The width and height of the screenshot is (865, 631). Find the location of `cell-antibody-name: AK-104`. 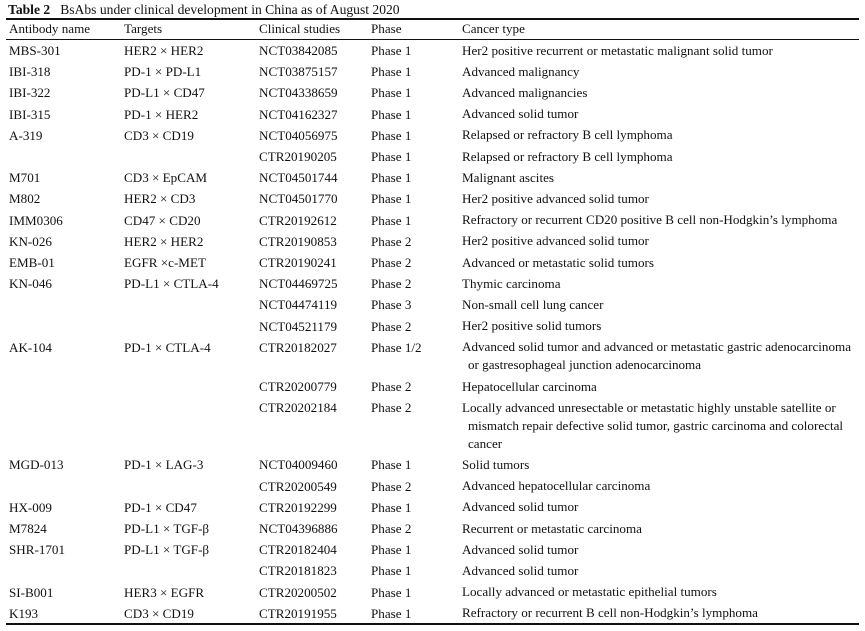

cell-antibody-name: AK-104 is located at coordinates (30, 347).